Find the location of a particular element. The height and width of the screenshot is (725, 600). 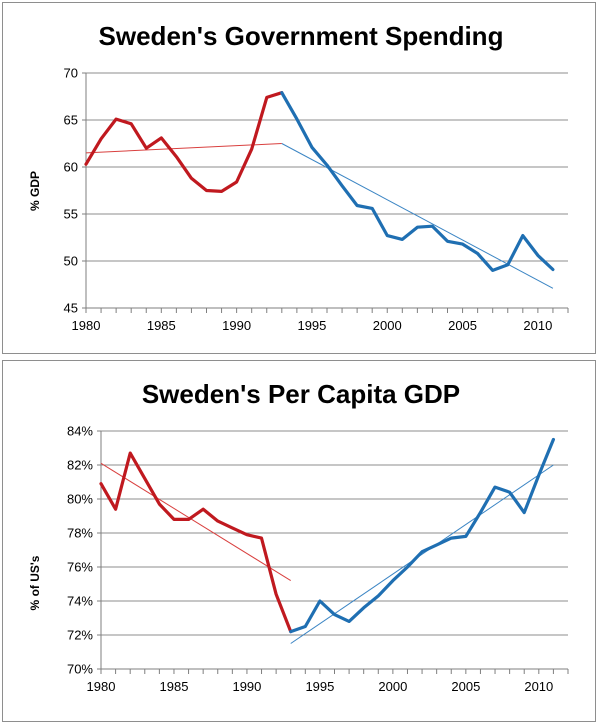

y-tick-label: 72% is located at coordinates (80, 635).